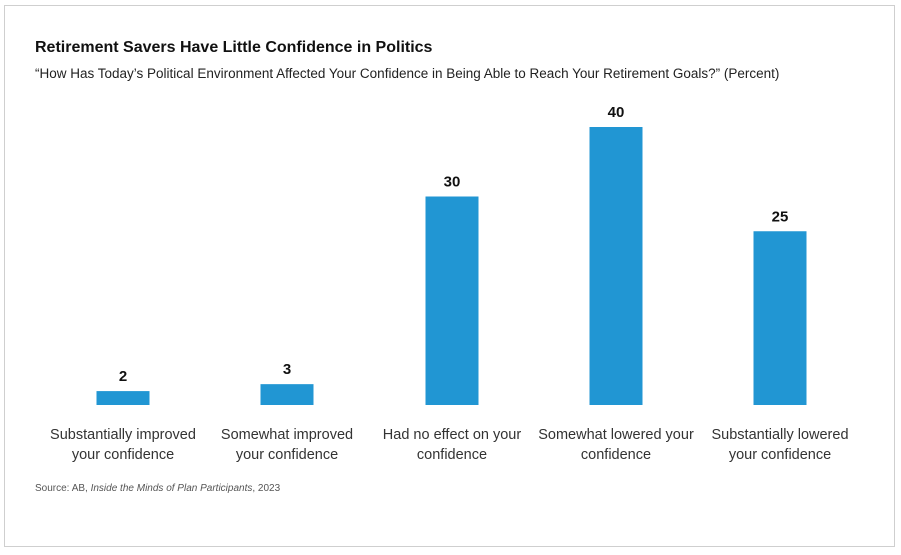 The width and height of the screenshot is (901, 555). I want to click on category-label-3: Had no effect on your confidence, so click(452, 445).